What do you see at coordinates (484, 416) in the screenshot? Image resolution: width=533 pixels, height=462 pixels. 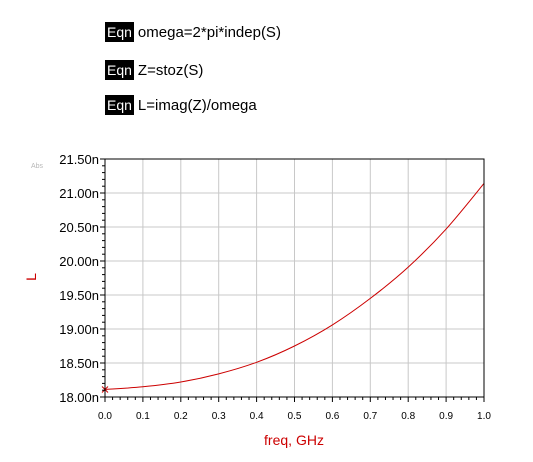 I see `x-tick-label: 1.0` at bounding box center [484, 416].